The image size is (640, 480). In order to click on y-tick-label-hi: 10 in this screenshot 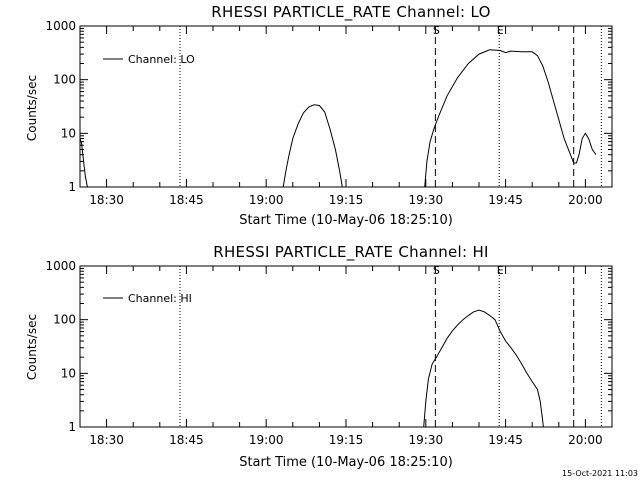, I will do `click(68, 373)`.